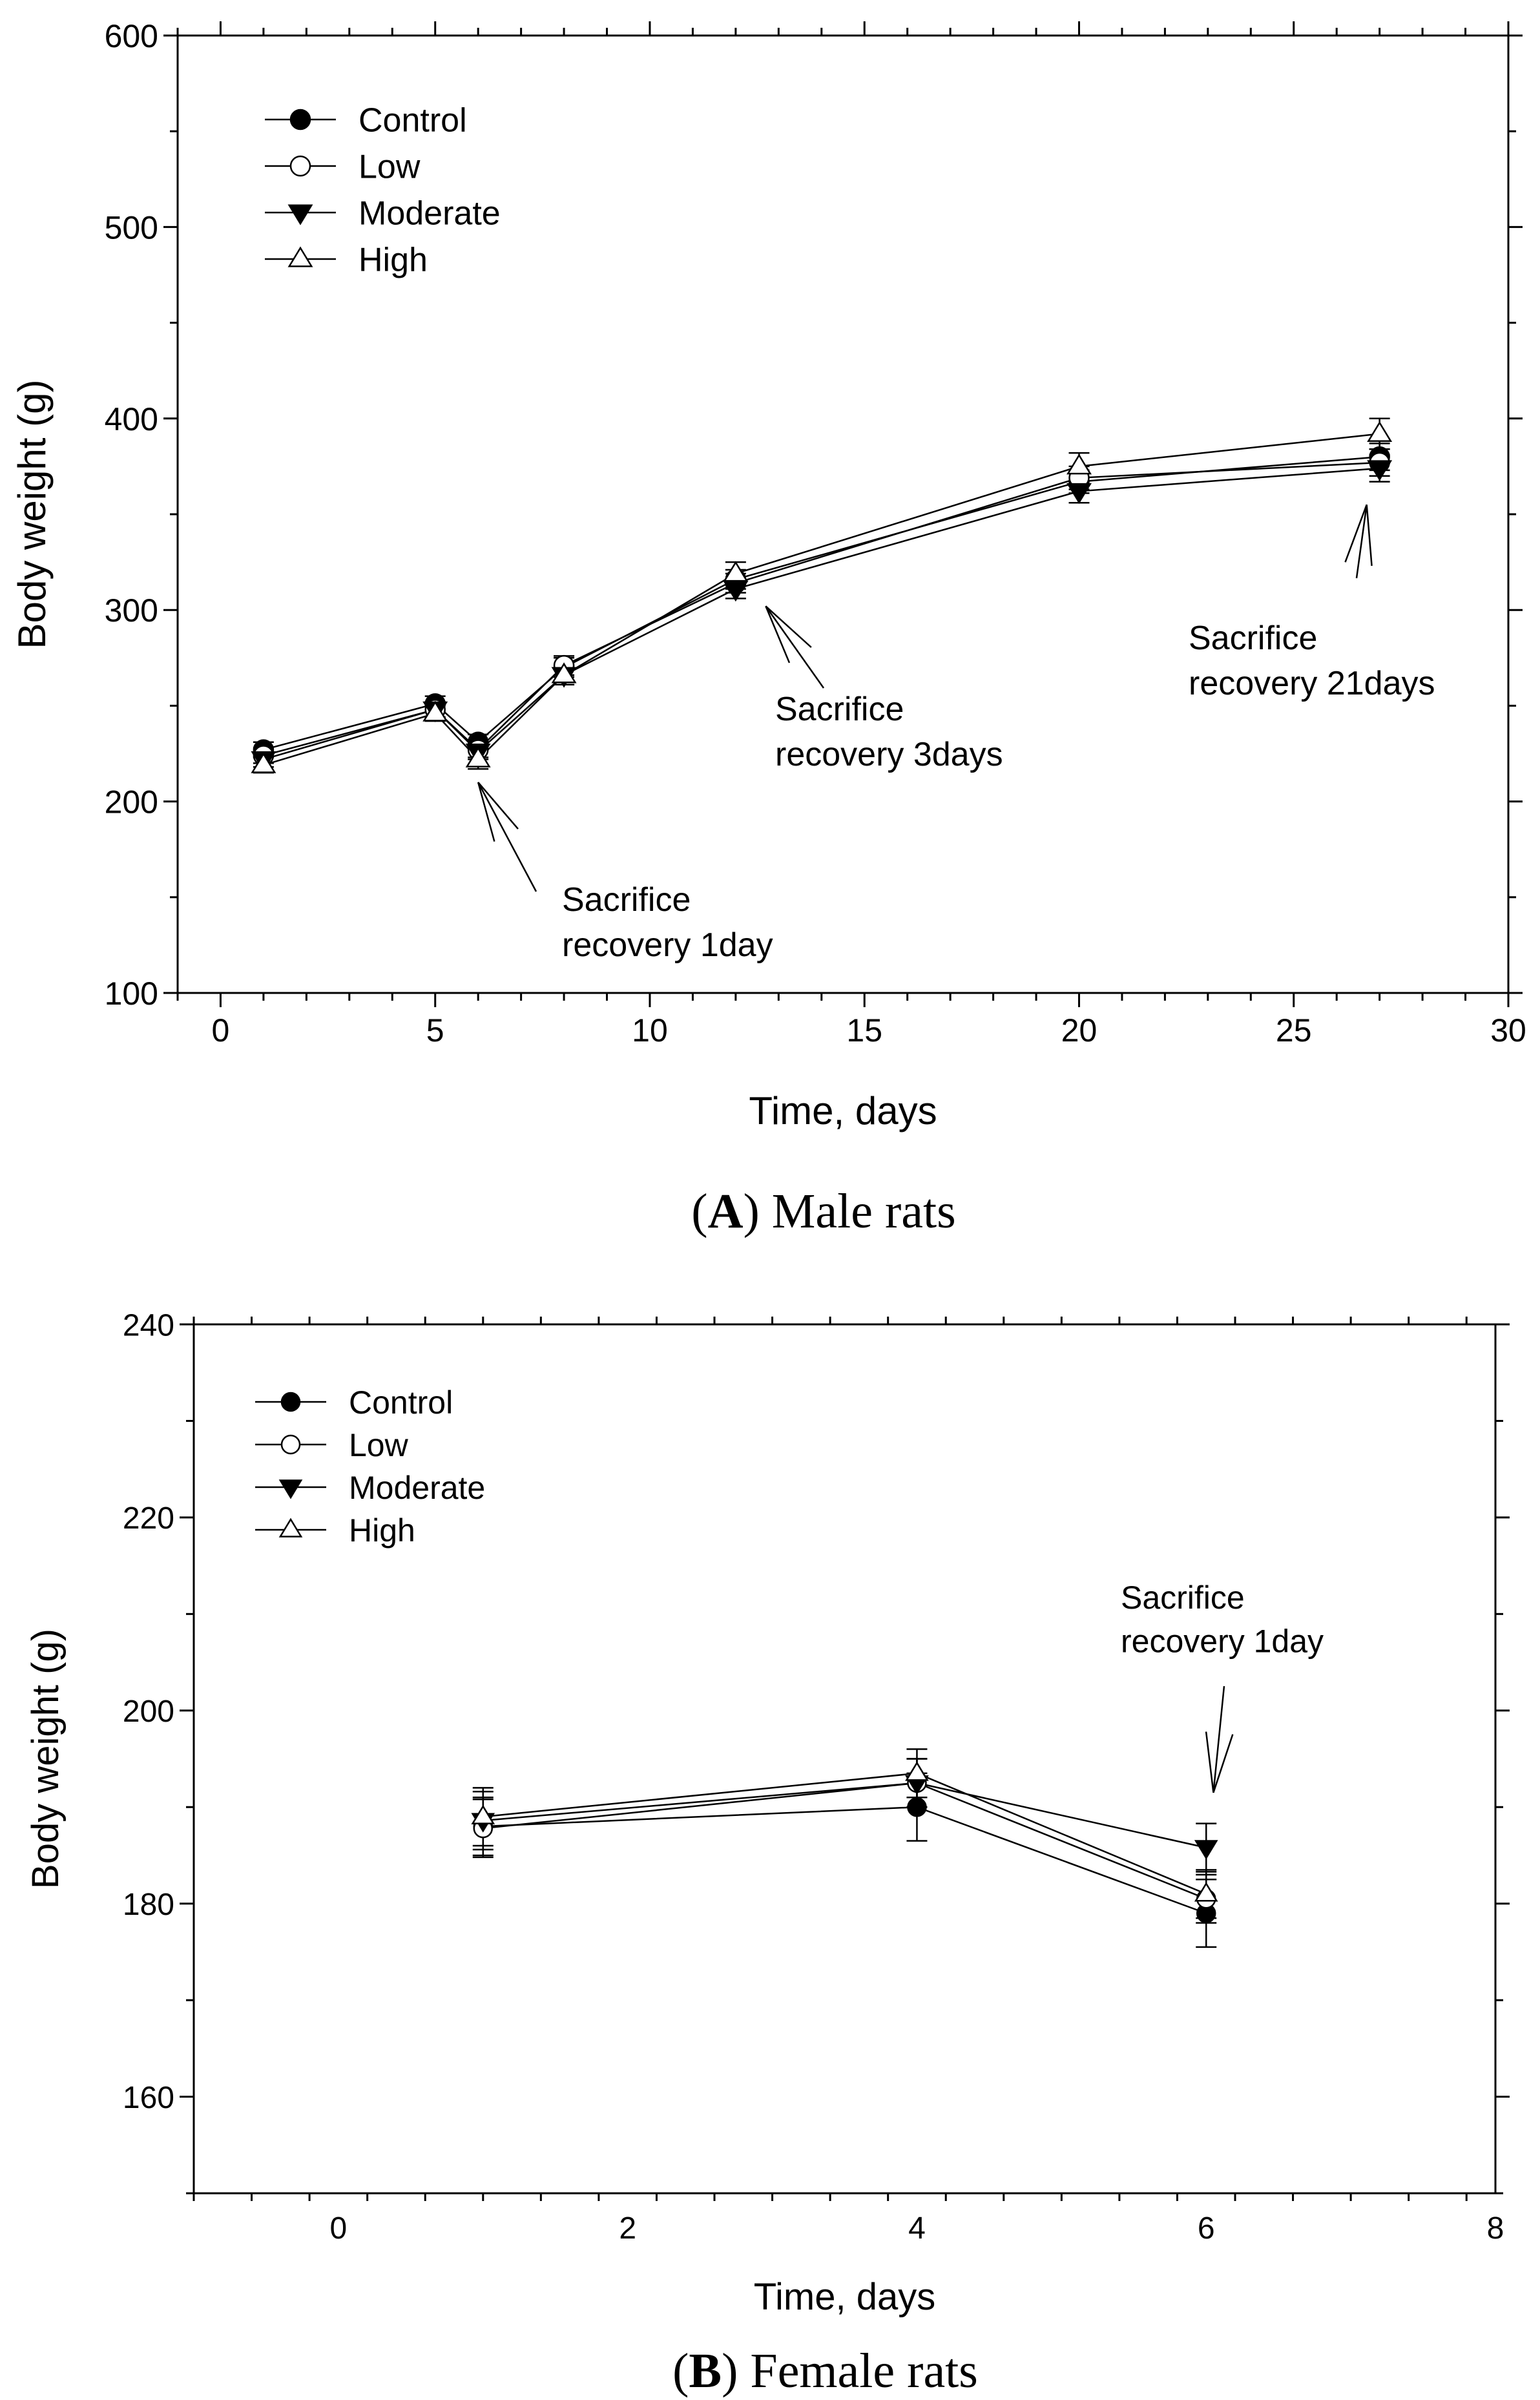 The width and height of the screenshot is (1540, 2400). Describe the element at coordinates (1495, 2228) in the screenshot. I see `x-tick-label: 8` at that location.